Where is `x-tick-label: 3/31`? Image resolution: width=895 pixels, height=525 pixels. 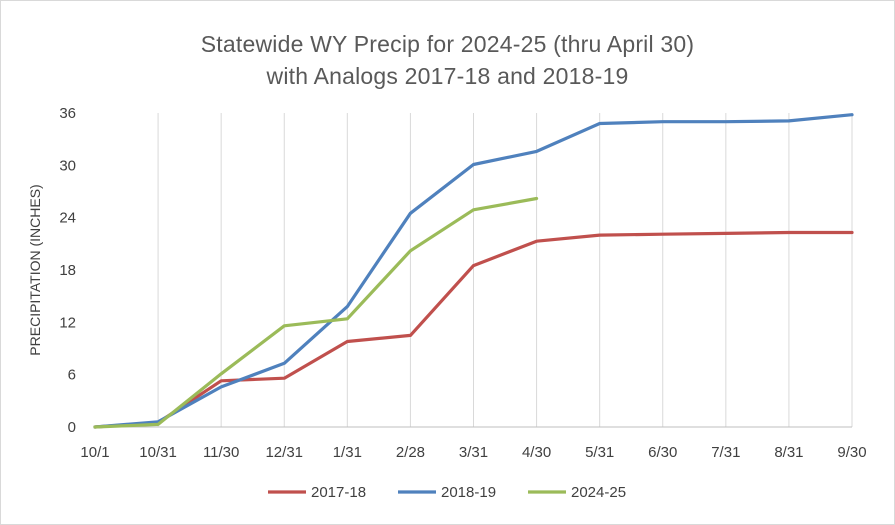
x-tick-label: 3/31 is located at coordinates (473, 452).